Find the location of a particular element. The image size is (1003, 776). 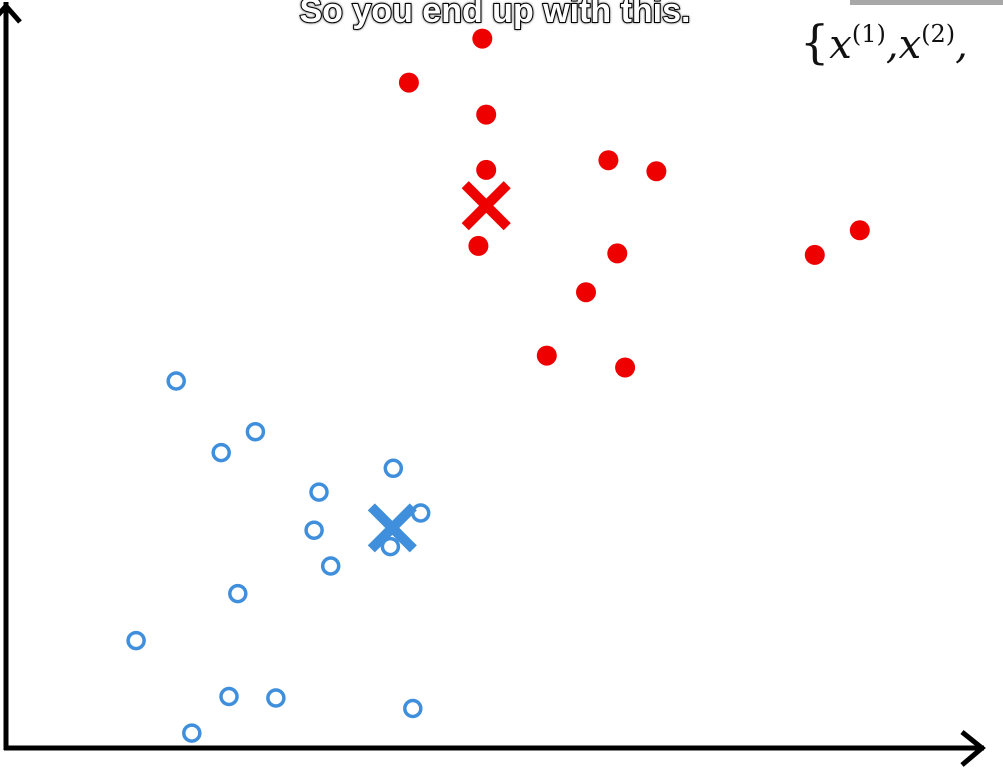

set-open-brace: { is located at coordinates (815, 42).